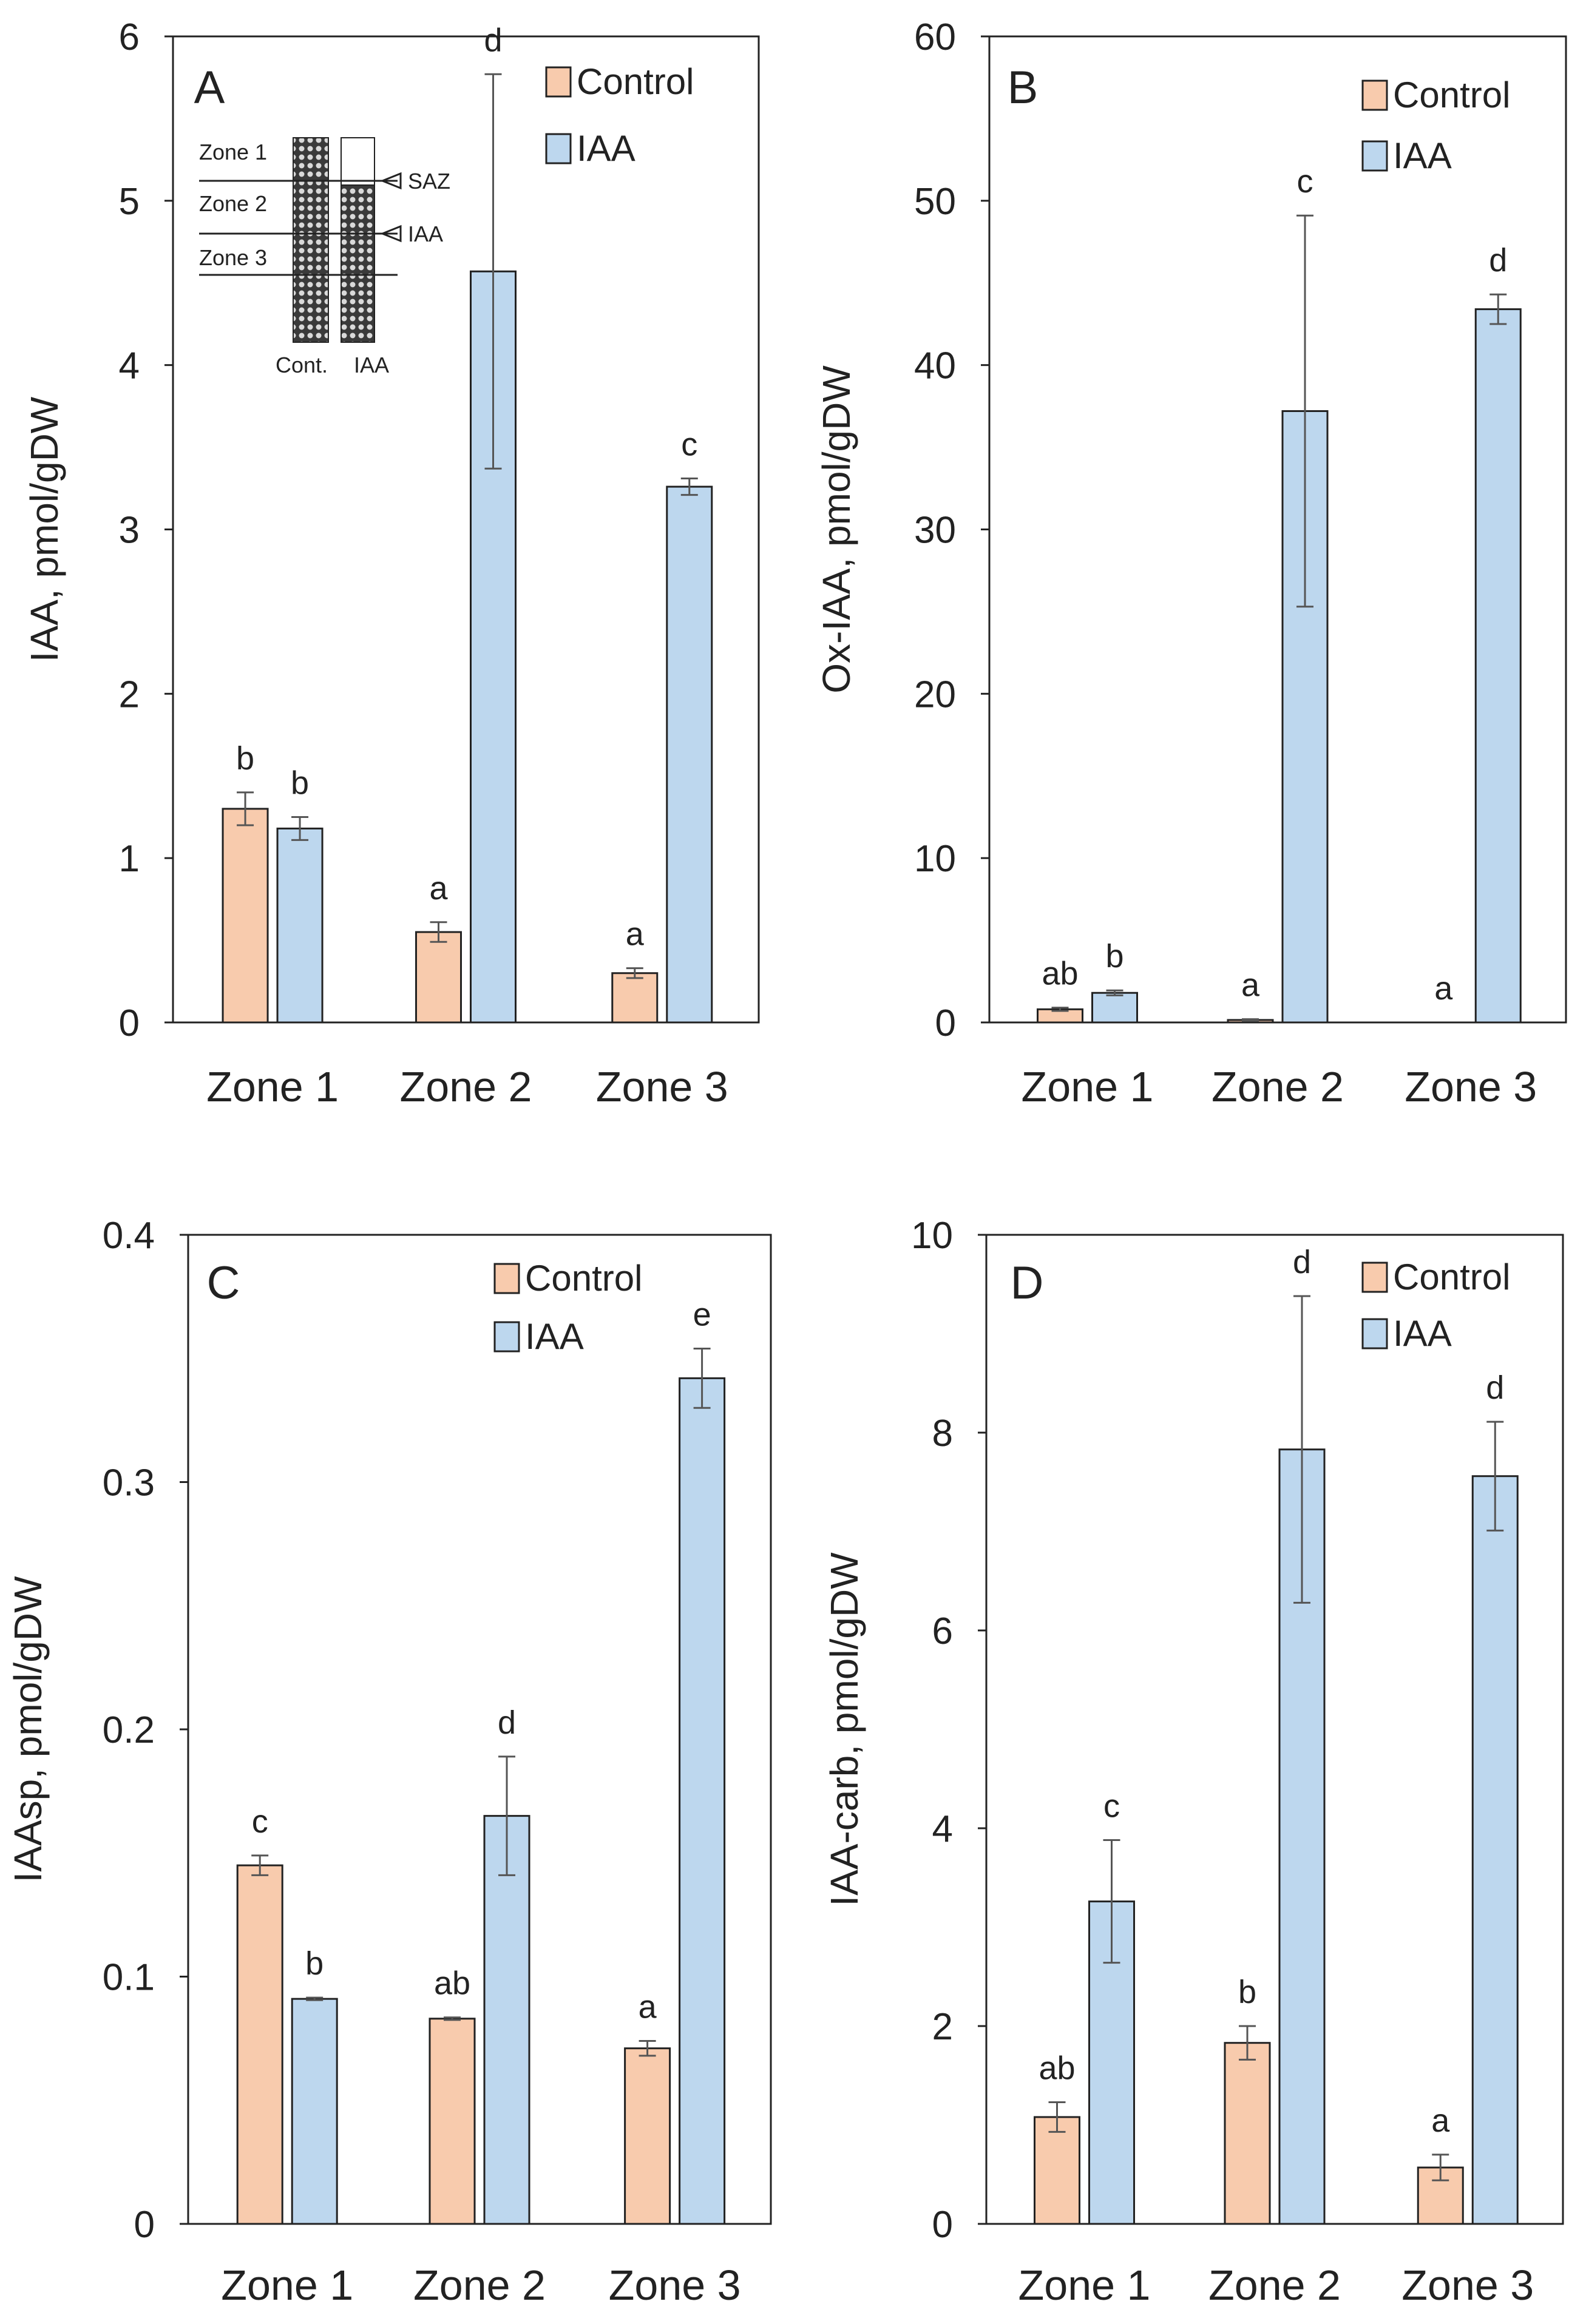 Image resolution: width=1586 pixels, height=2324 pixels. What do you see at coordinates (425, 233) in the screenshot?
I see `inset-marker-label: IAA` at bounding box center [425, 233].